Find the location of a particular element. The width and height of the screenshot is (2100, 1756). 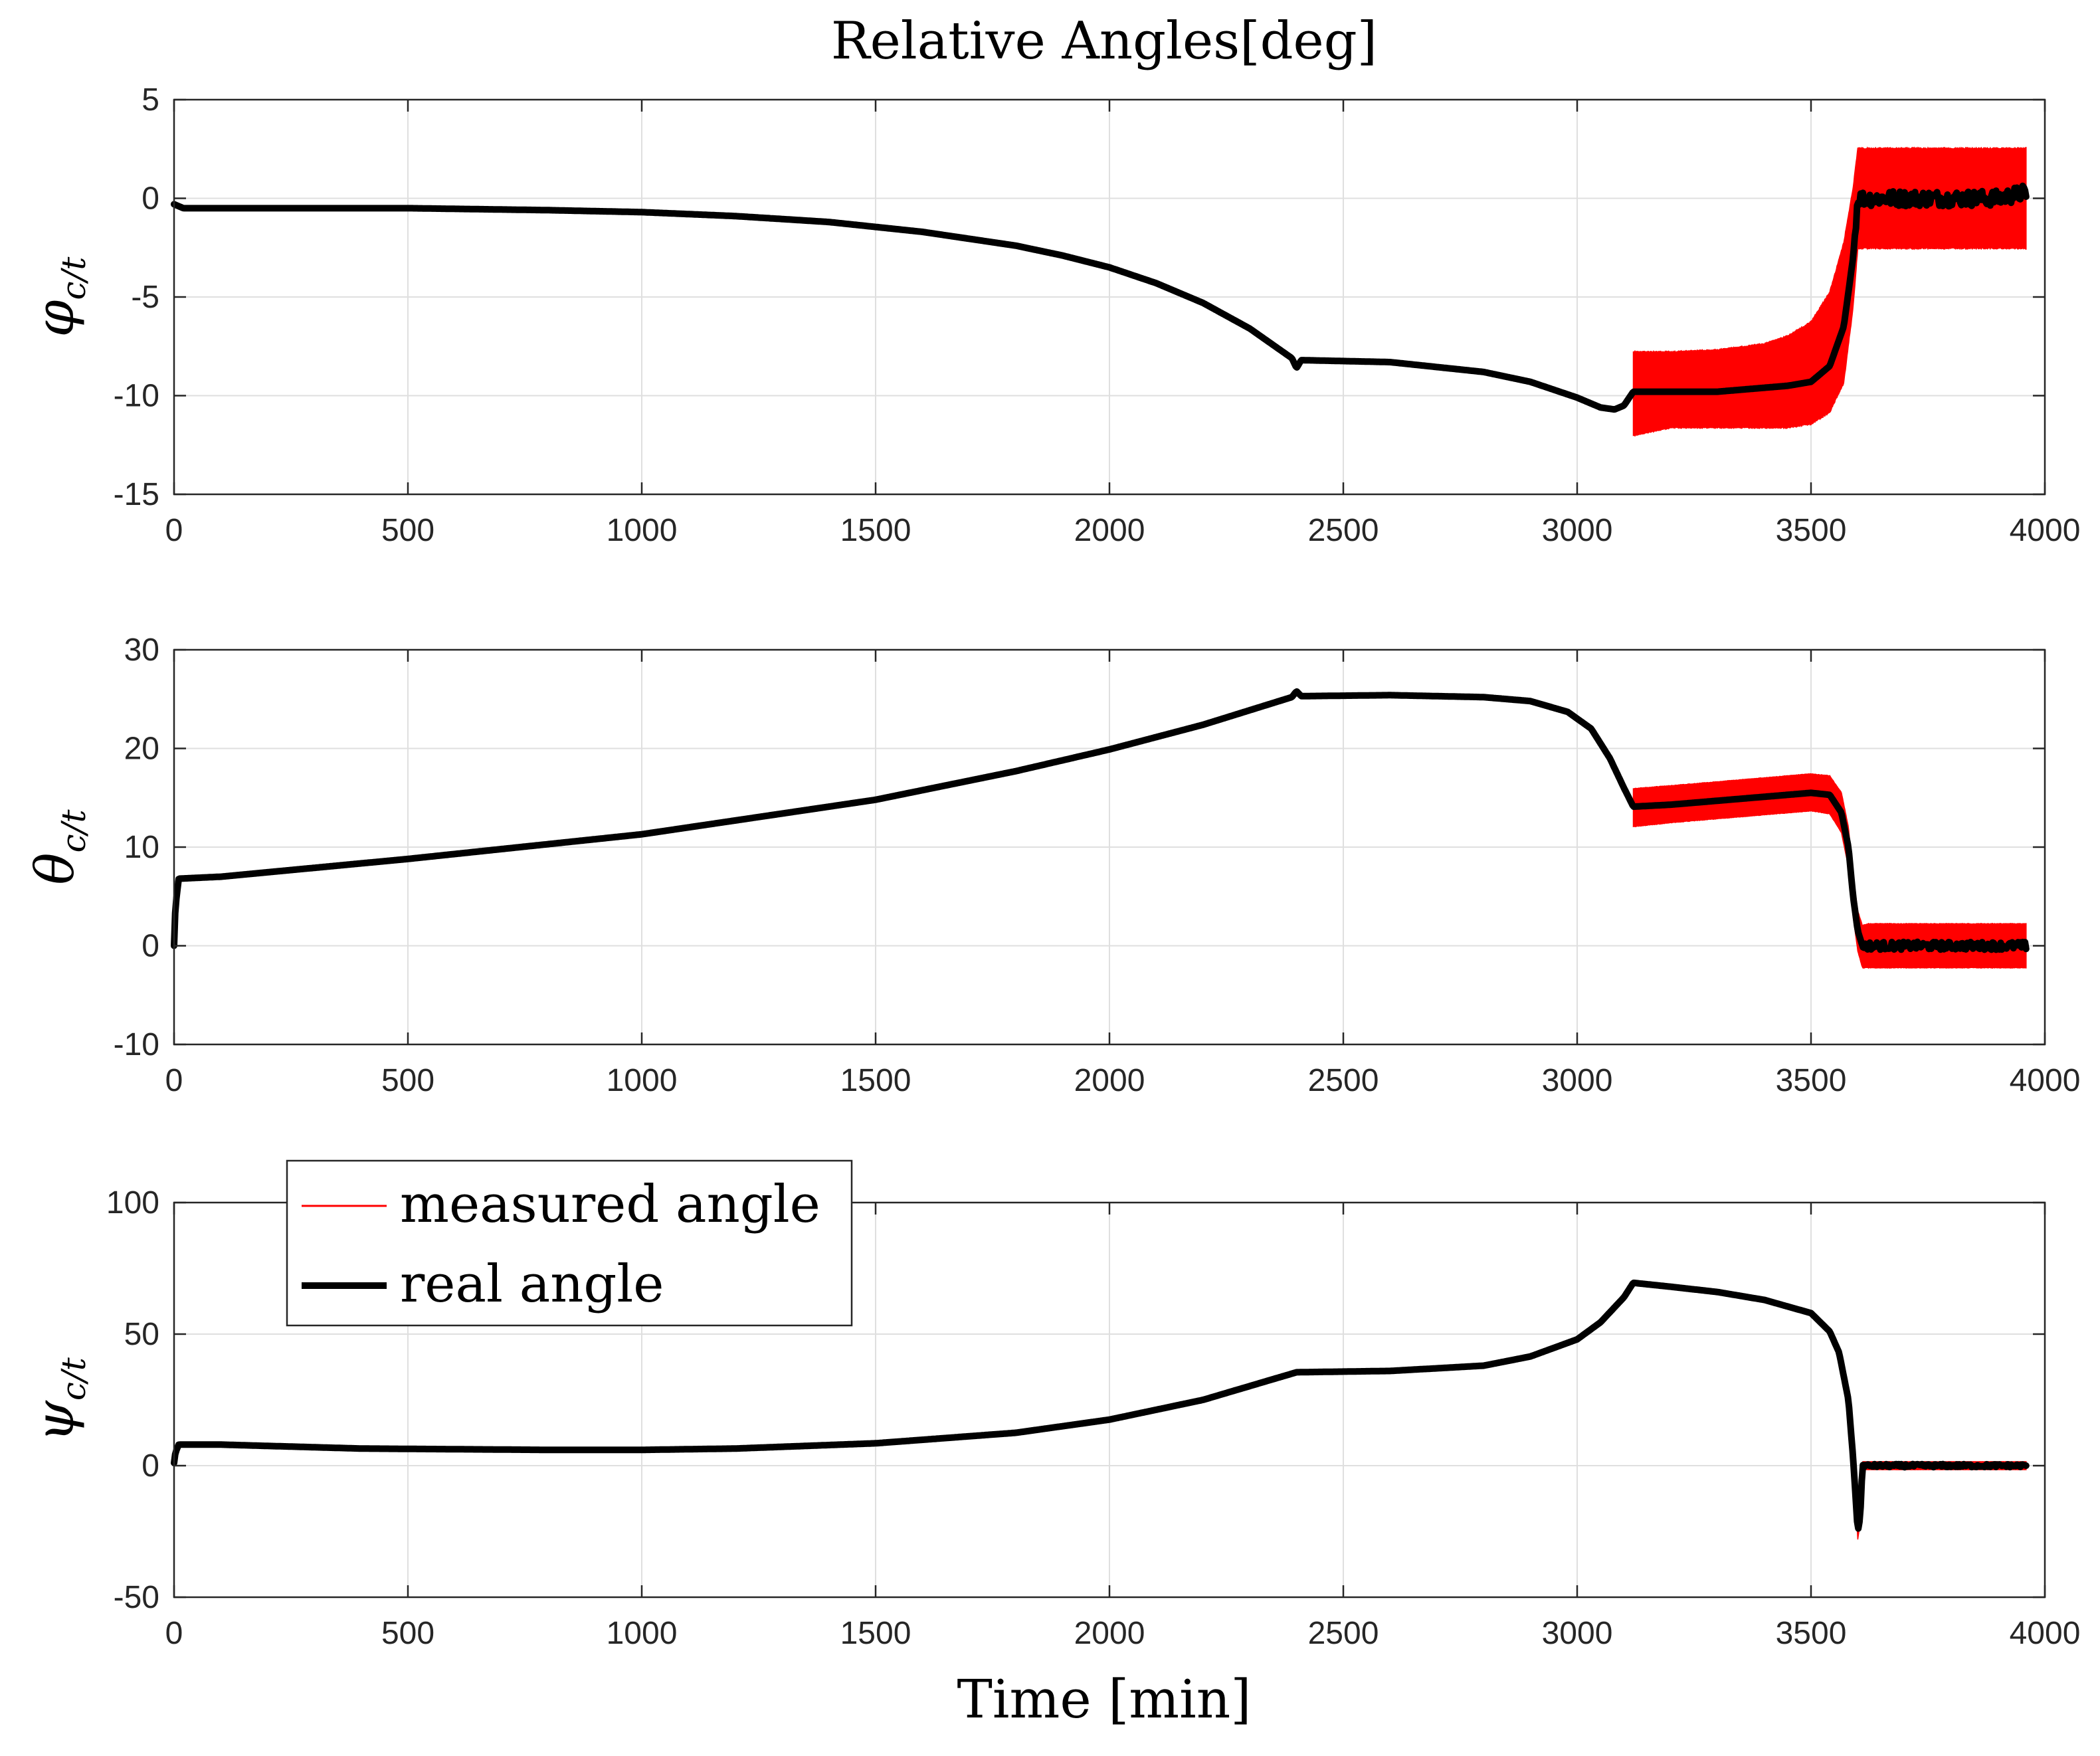

y-tick-label: -50 is located at coordinates (136, 1597).